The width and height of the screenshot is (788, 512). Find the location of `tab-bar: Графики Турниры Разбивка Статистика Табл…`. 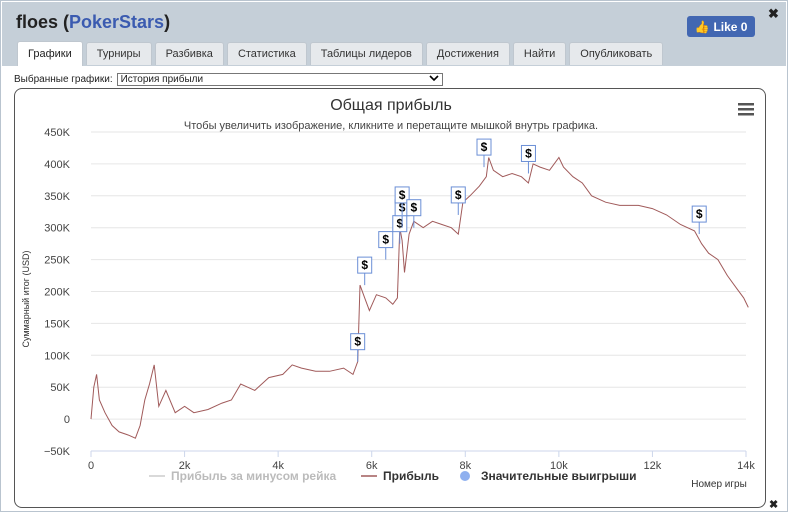

tab-bar: Графики Турниры Разбивка Статистика Табл… is located at coordinates (341, 53).